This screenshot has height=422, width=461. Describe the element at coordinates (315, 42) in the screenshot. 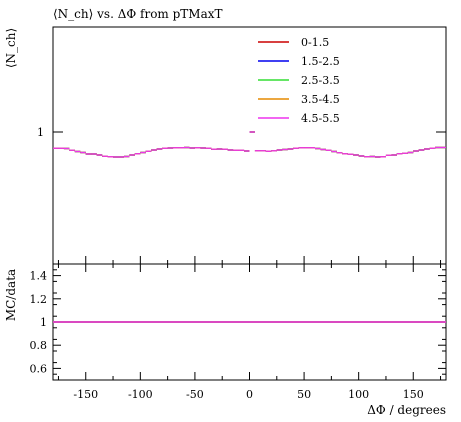

I see `legend-label: 0-1.5` at that location.